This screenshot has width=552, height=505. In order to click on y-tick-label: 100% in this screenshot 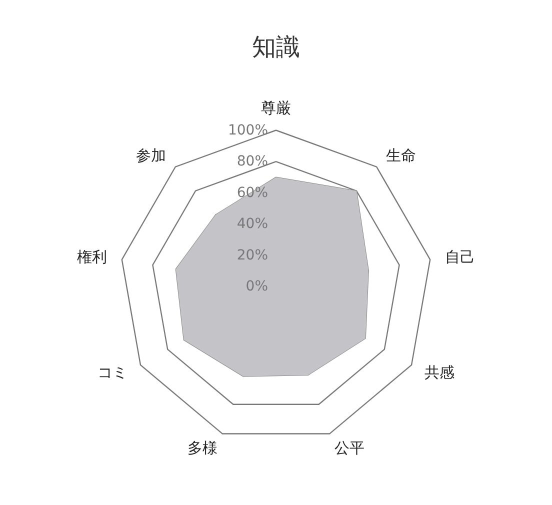, I will do `click(248, 130)`.